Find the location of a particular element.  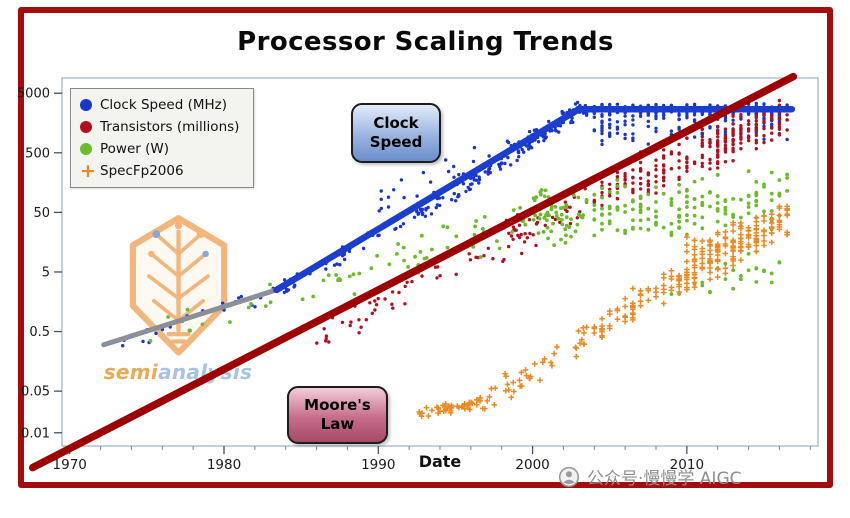

moores-law-callout: Moore's Law is located at coordinates (337, 415).